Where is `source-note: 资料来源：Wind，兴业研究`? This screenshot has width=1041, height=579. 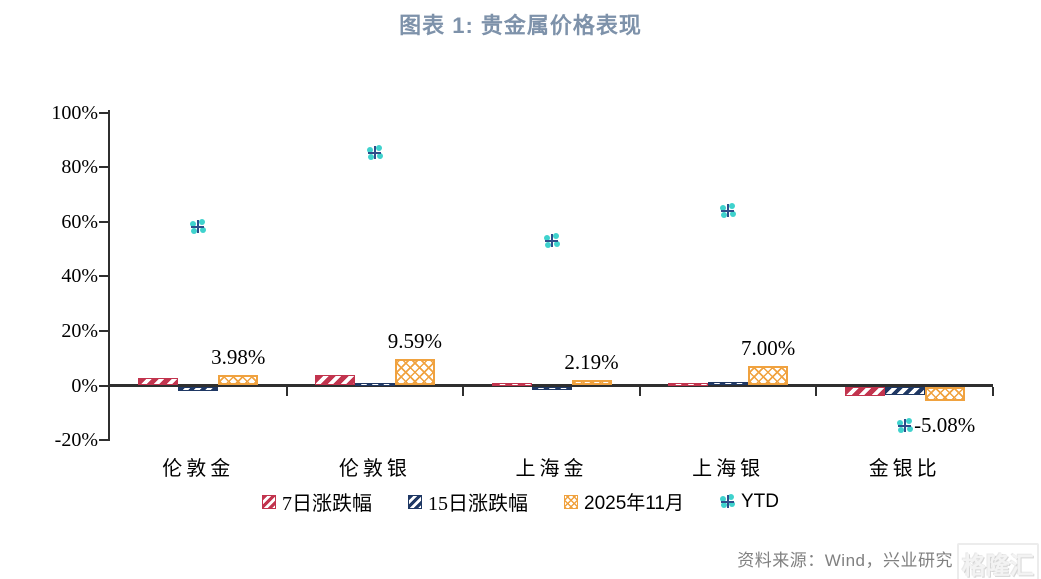 source-note: 资料来源：Wind，兴业研究 is located at coordinates (845, 558).